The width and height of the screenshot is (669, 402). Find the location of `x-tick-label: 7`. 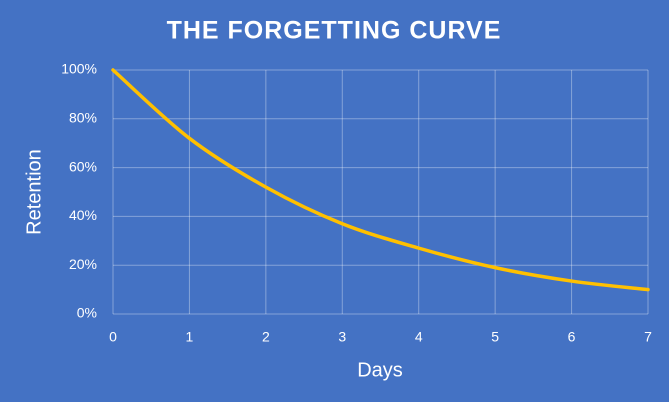

x-tick-label: 7 is located at coordinates (648, 337).